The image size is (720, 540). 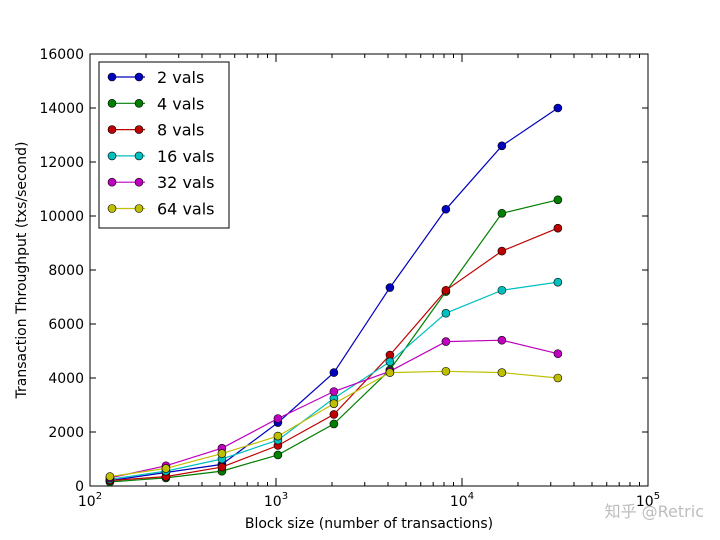 What do you see at coordinates (186, 209) in the screenshot?
I see `legend-label: 64 vals` at bounding box center [186, 209].